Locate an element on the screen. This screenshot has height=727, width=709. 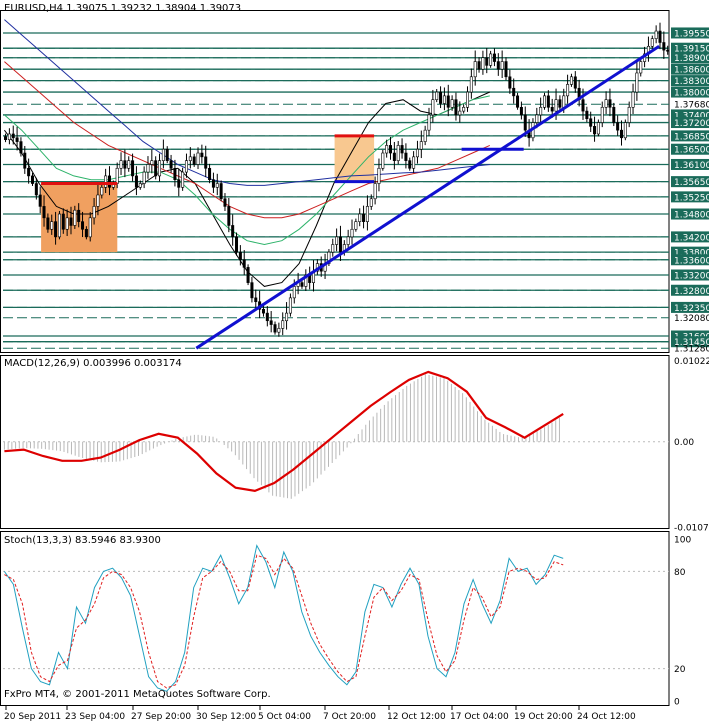
stoch-axis-label: 20 is located at coordinates (680, 670).